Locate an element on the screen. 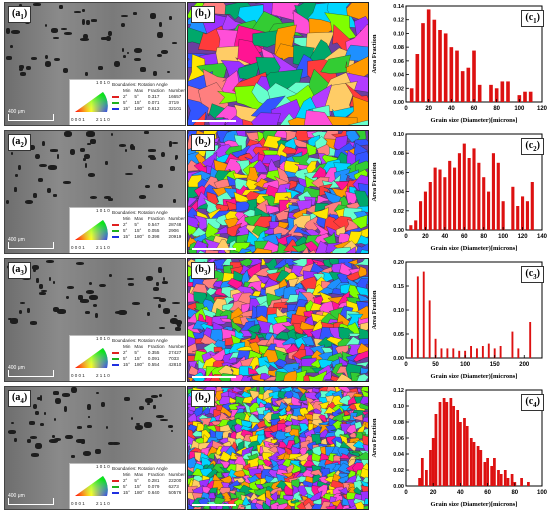 The height and width of the screenshot is (517, 550). panel-label: (a3) is located at coordinates (19, 270).